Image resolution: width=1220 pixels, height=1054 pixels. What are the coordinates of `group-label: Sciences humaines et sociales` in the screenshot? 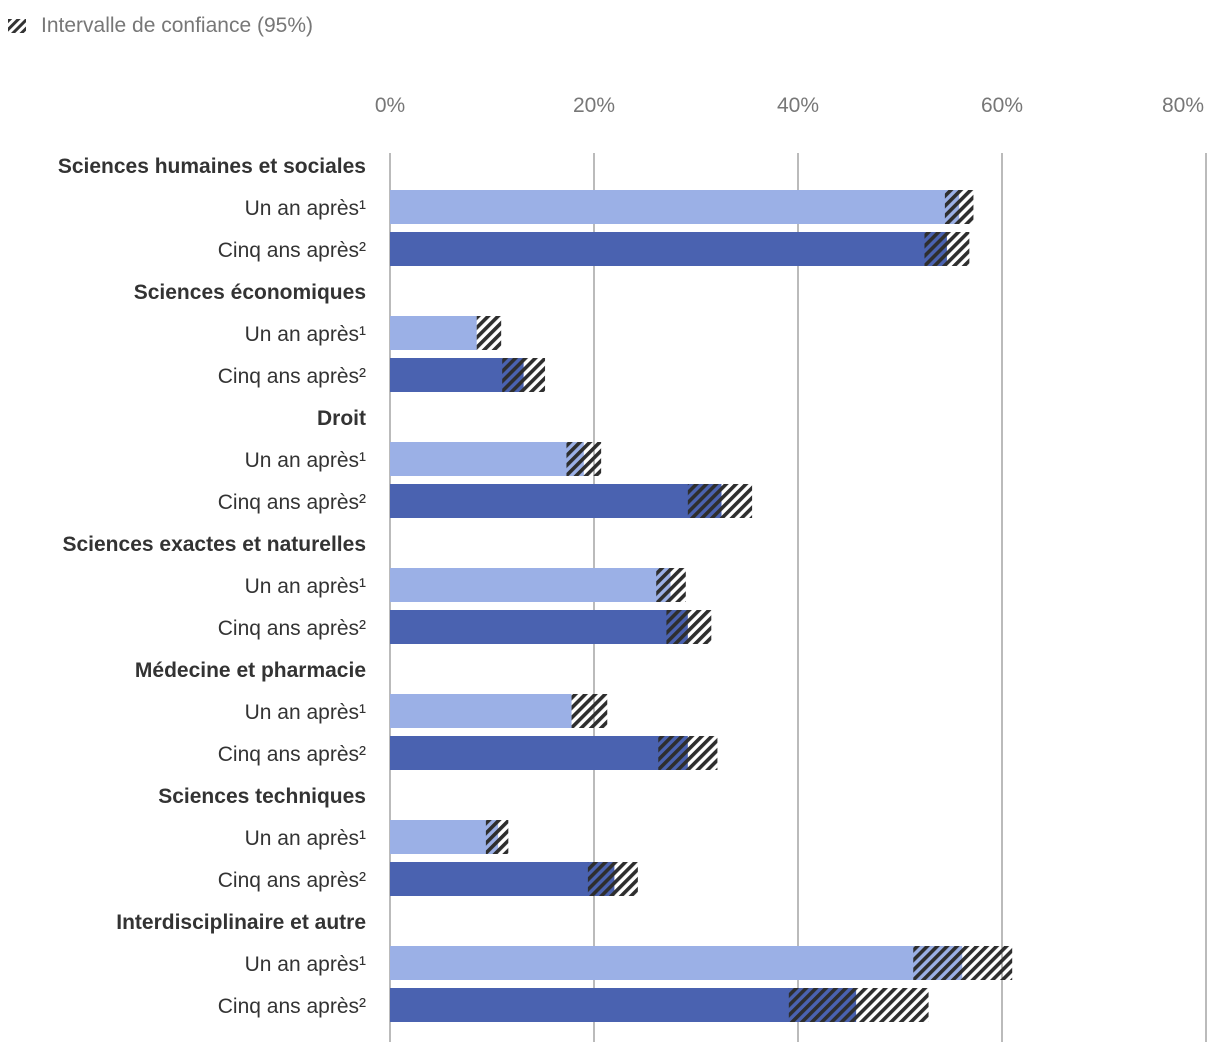 It's located at (212, 166).